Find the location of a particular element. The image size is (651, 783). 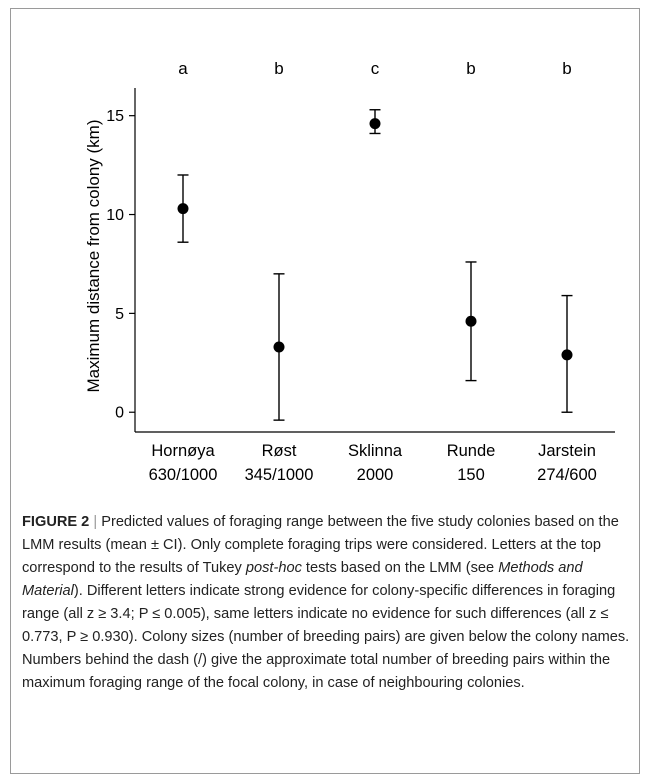

caption-lead: FIGURE 2 is located at coordinates (56, 522).